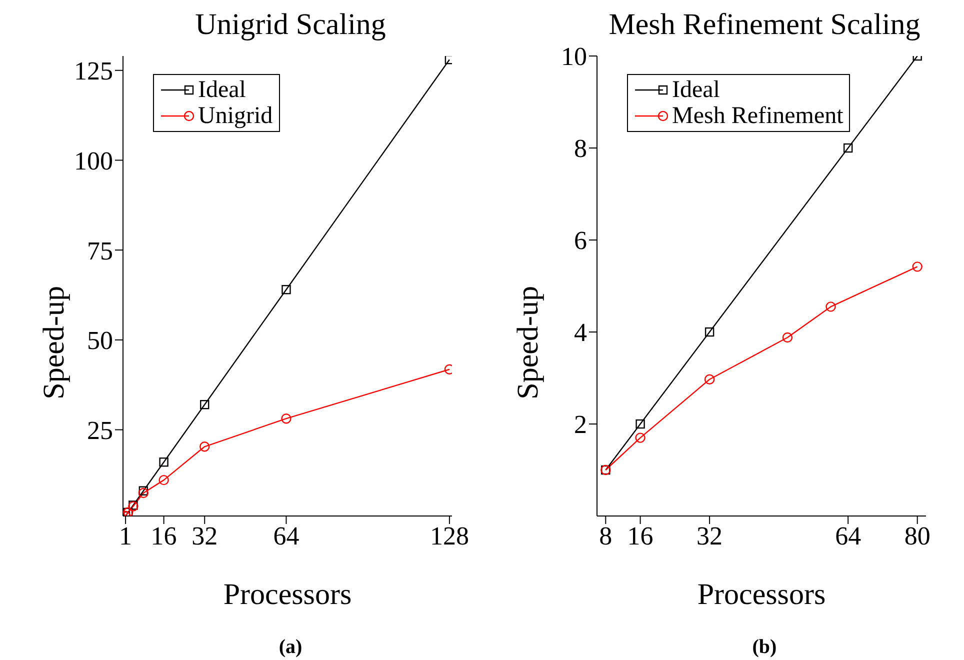 The image size is (964, 660). Describe the element at coordinates (764, 24) in the screenshot. I see `chart-title: Mesh Refinement Scaling` at that location.